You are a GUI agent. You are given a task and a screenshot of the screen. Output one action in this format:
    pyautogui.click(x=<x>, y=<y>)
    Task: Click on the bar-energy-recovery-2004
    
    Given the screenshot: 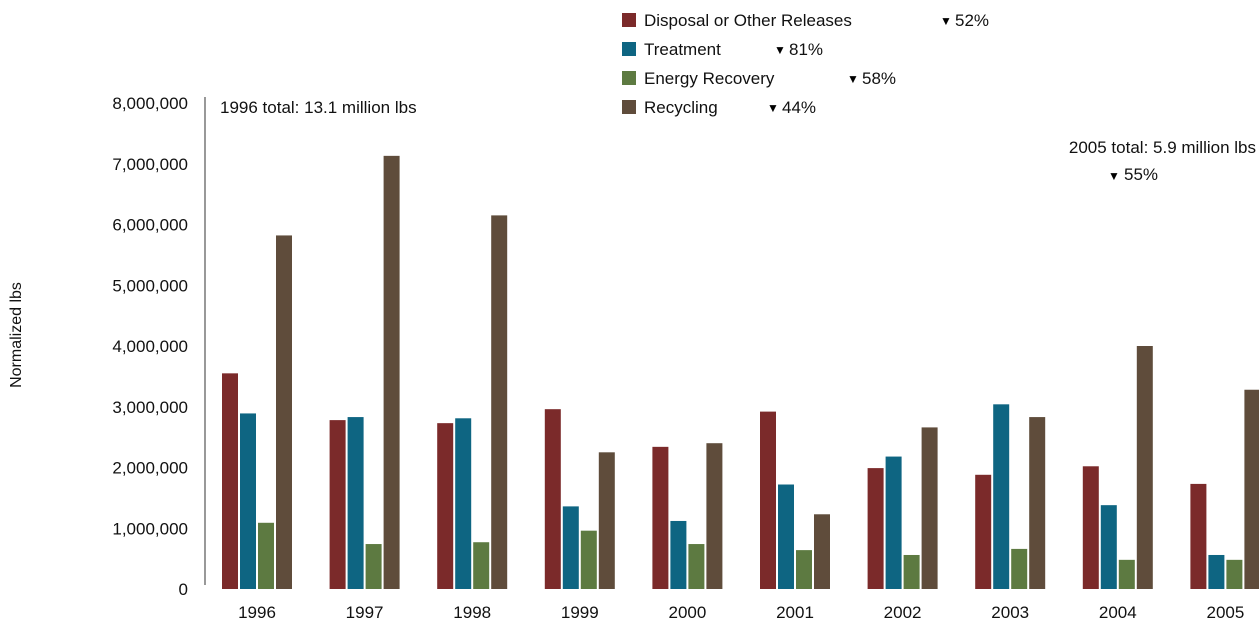 What is the action you would take?
    pyautogui.click(x=1126, y=574)
    